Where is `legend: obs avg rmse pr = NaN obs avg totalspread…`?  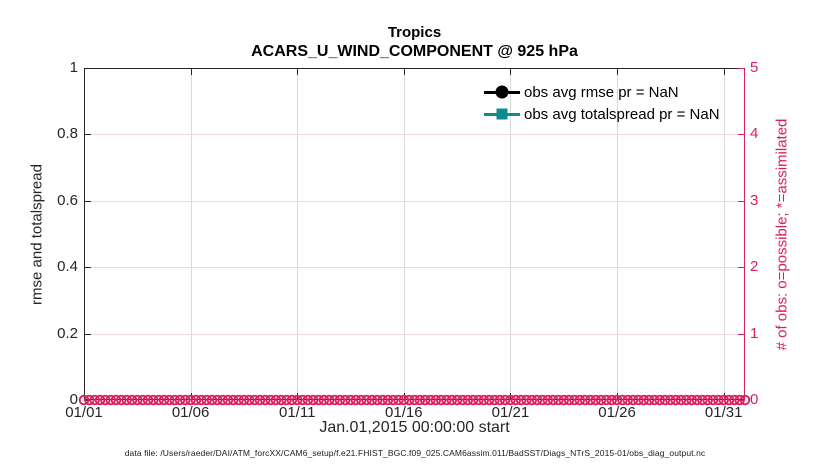
legend: obs avg rmse pr = NaN obs avg totalspread… is located at coordinates (602, 103).